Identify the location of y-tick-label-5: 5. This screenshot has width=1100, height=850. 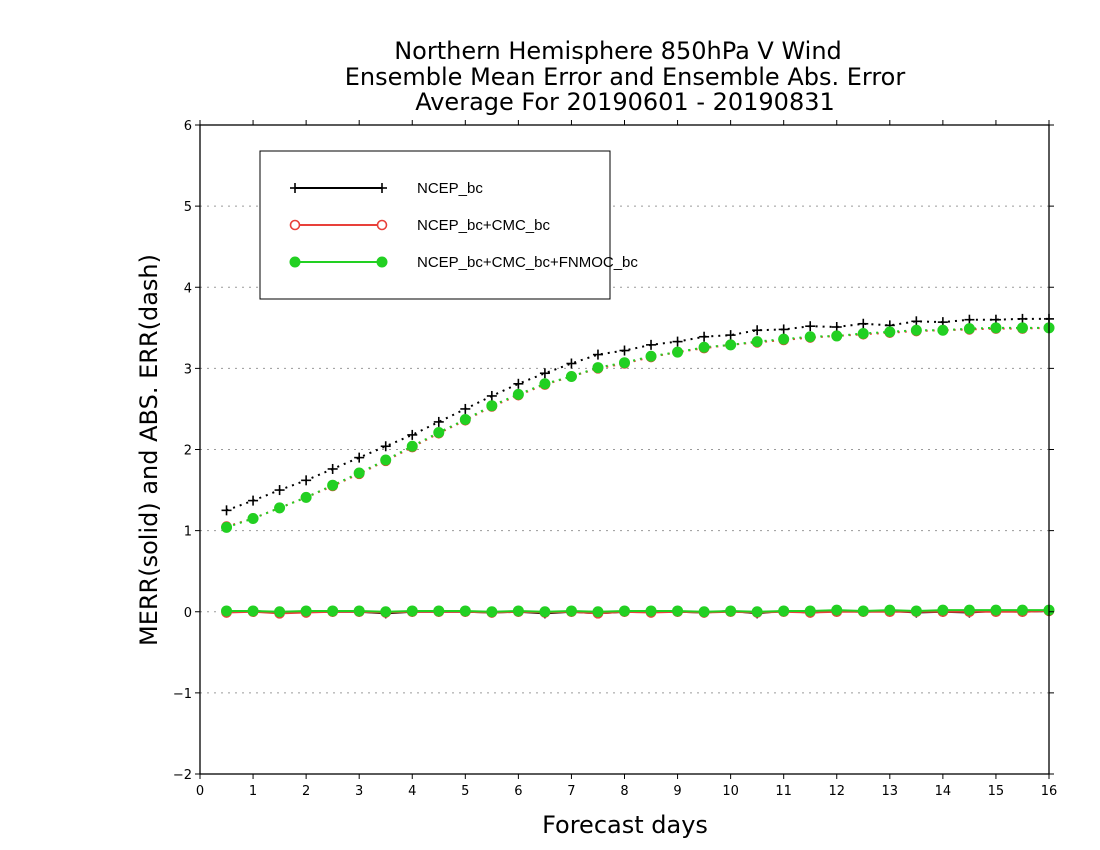
(188, 207).